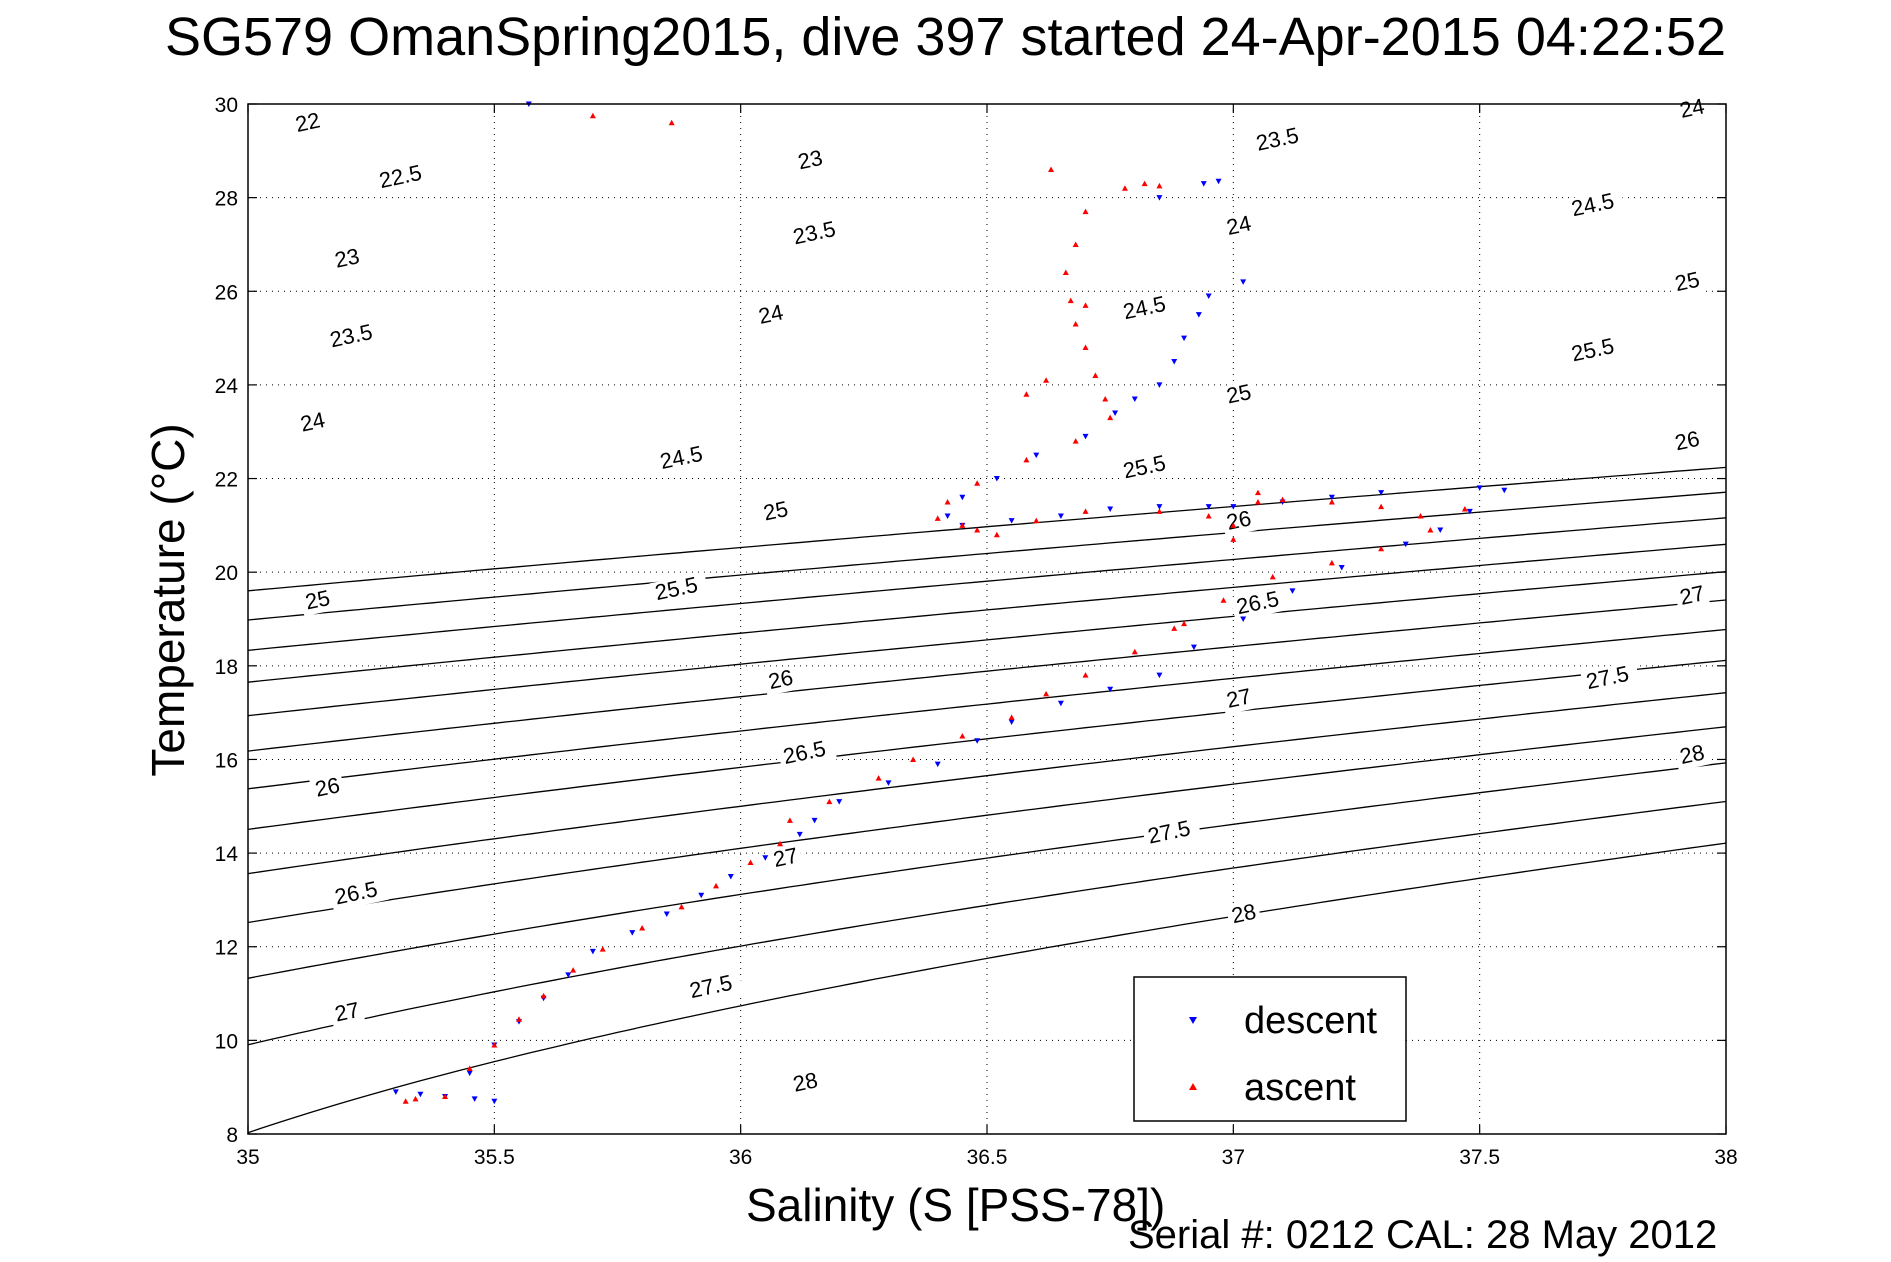  What do you see at coordinates (1168, 831) in the screenshot?
I see `contour-label-text: 27.5` at bounding box center [1168, 831].